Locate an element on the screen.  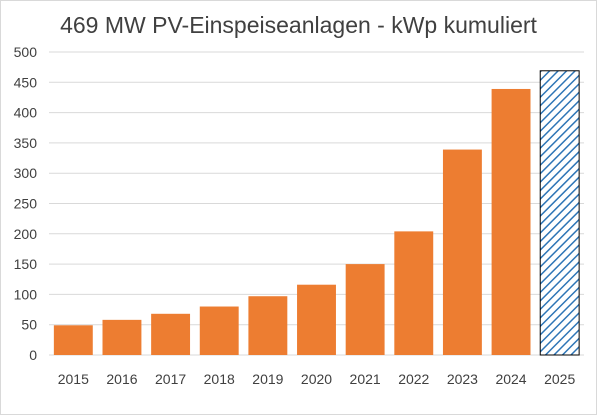
x-tick-label: 2019 is located at coordinates (267, 379).